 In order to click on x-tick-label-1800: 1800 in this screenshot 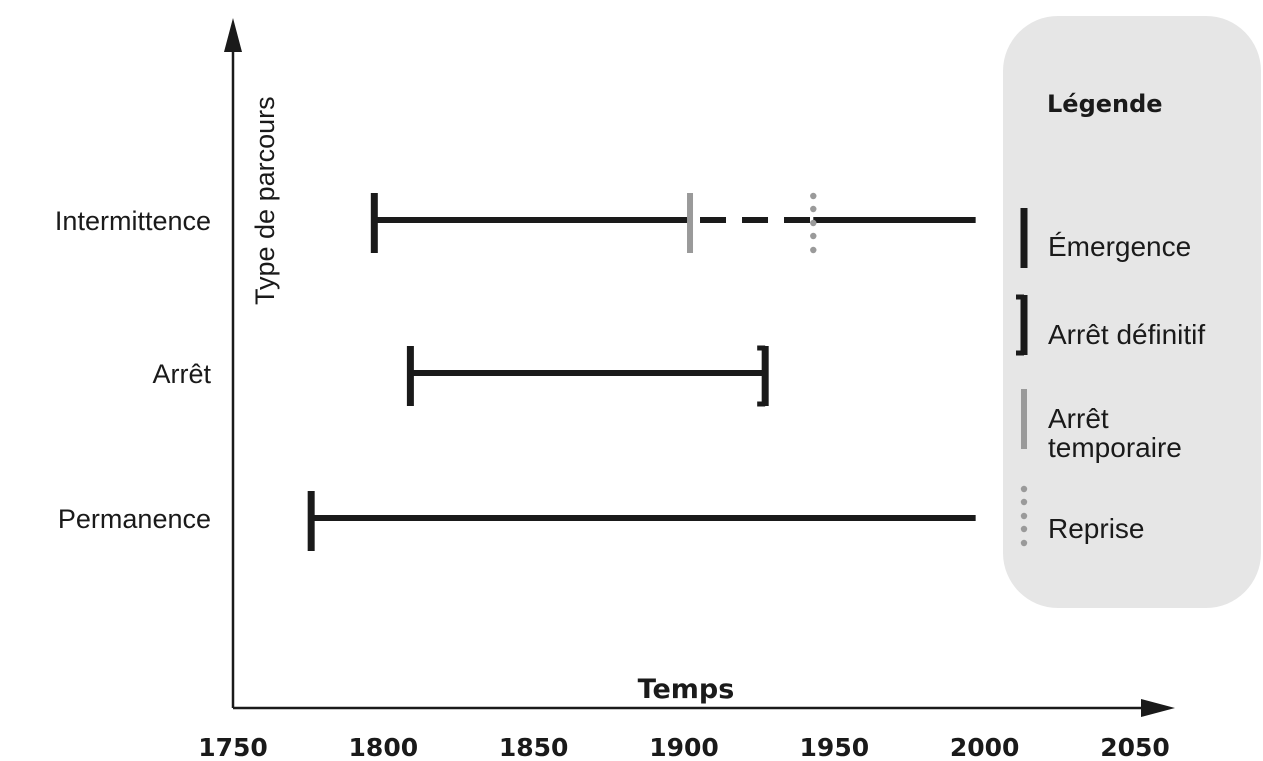, I will do `click(384, 747)`.